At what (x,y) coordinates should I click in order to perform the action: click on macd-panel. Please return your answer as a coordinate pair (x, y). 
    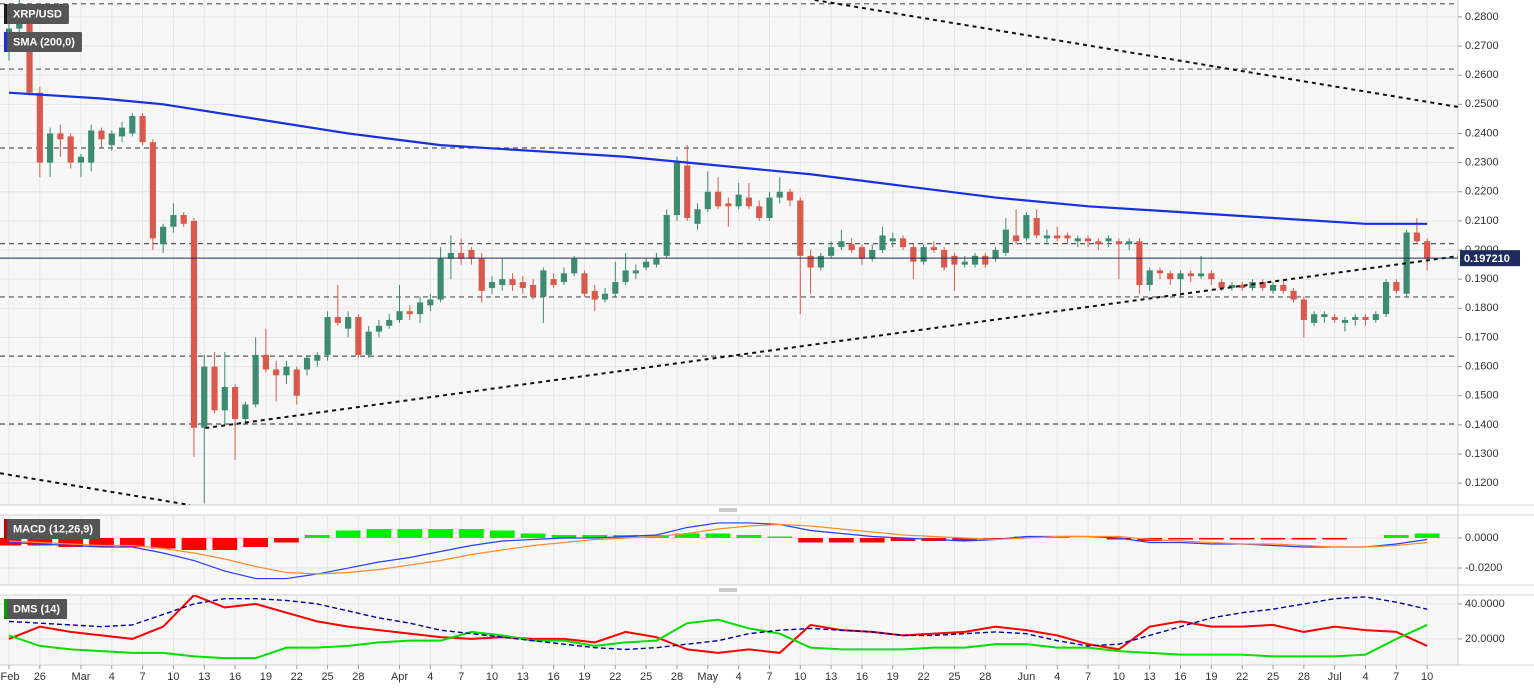
    Looking at the image, I should click on (729, 550).